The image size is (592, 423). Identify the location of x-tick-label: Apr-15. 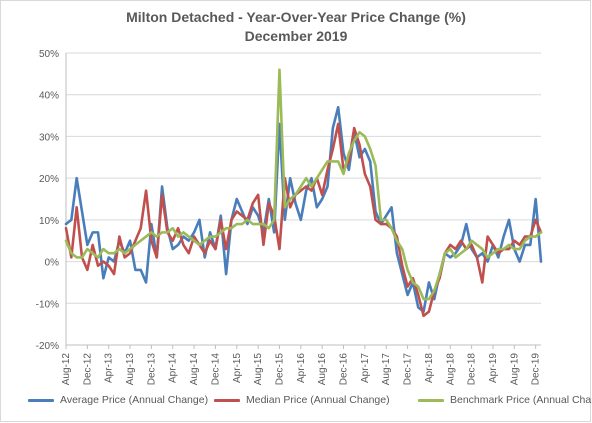
(237, 368).